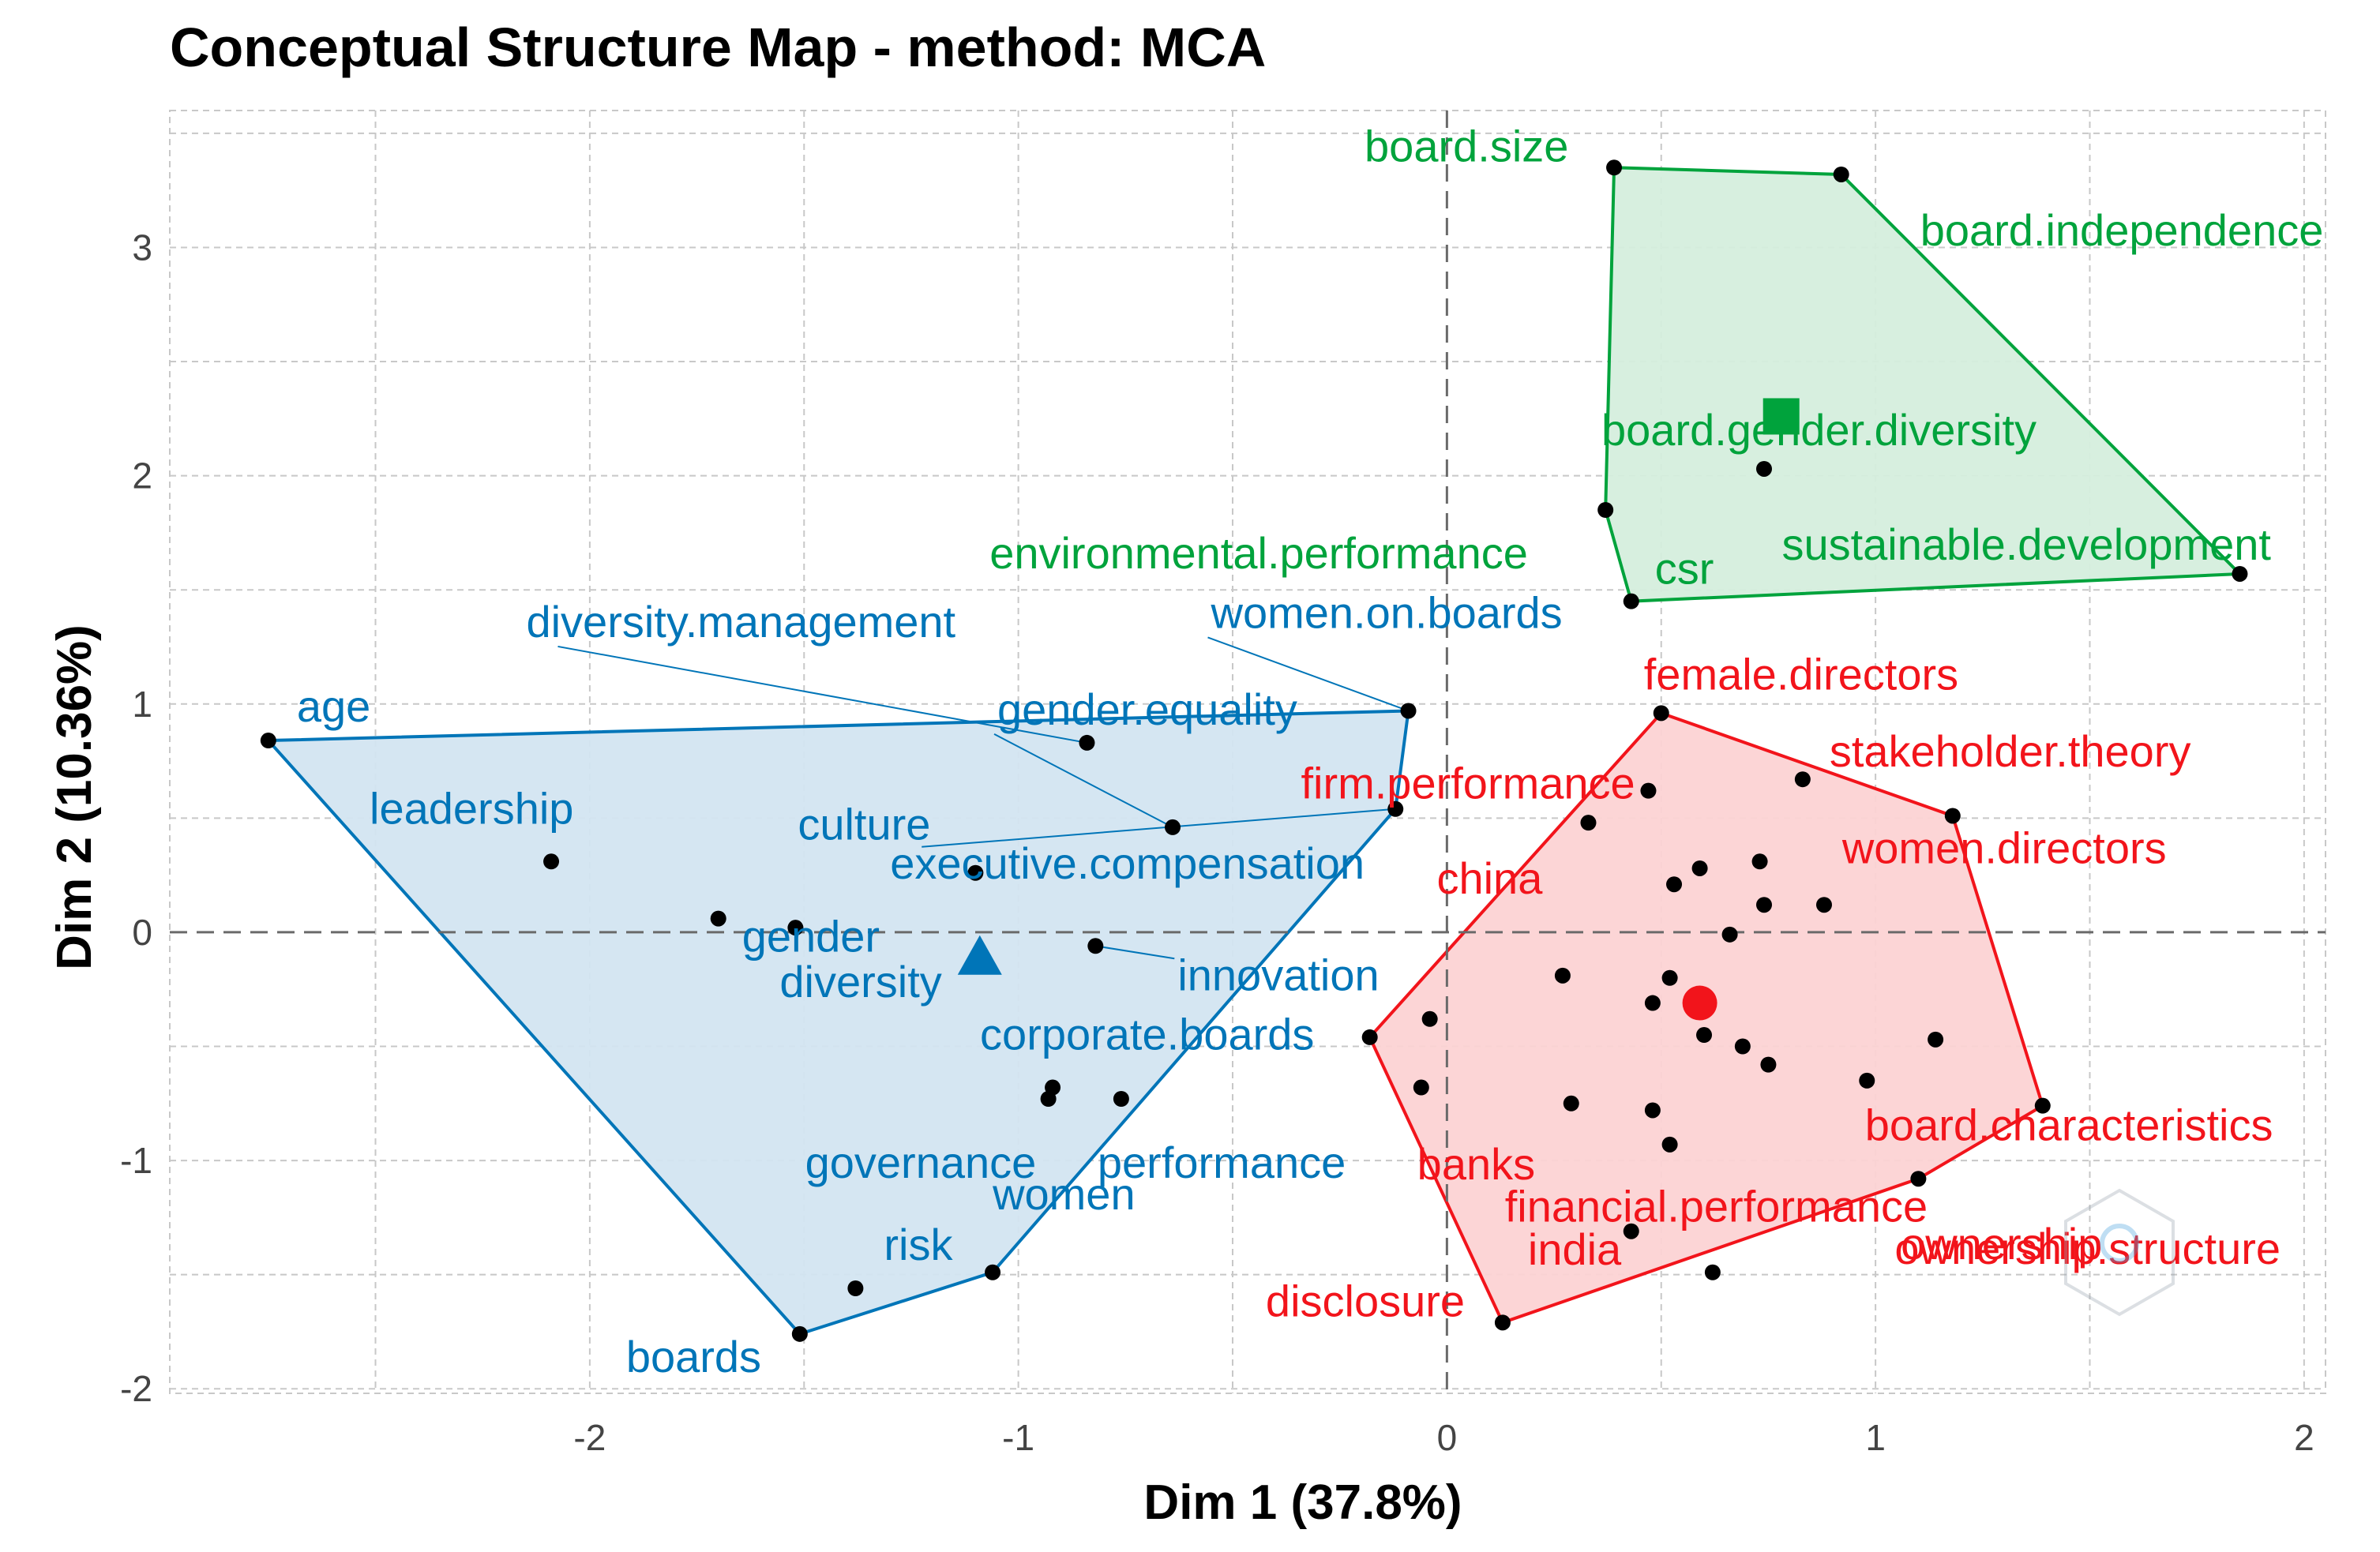  I want to click on leader-lines, so click(983, 798).